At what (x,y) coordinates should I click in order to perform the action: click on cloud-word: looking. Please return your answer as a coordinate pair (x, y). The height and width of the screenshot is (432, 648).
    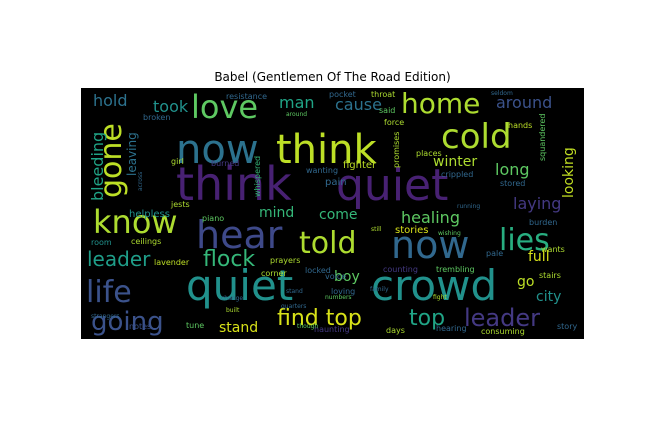
    Looking at the image, I should click on (569, 172).